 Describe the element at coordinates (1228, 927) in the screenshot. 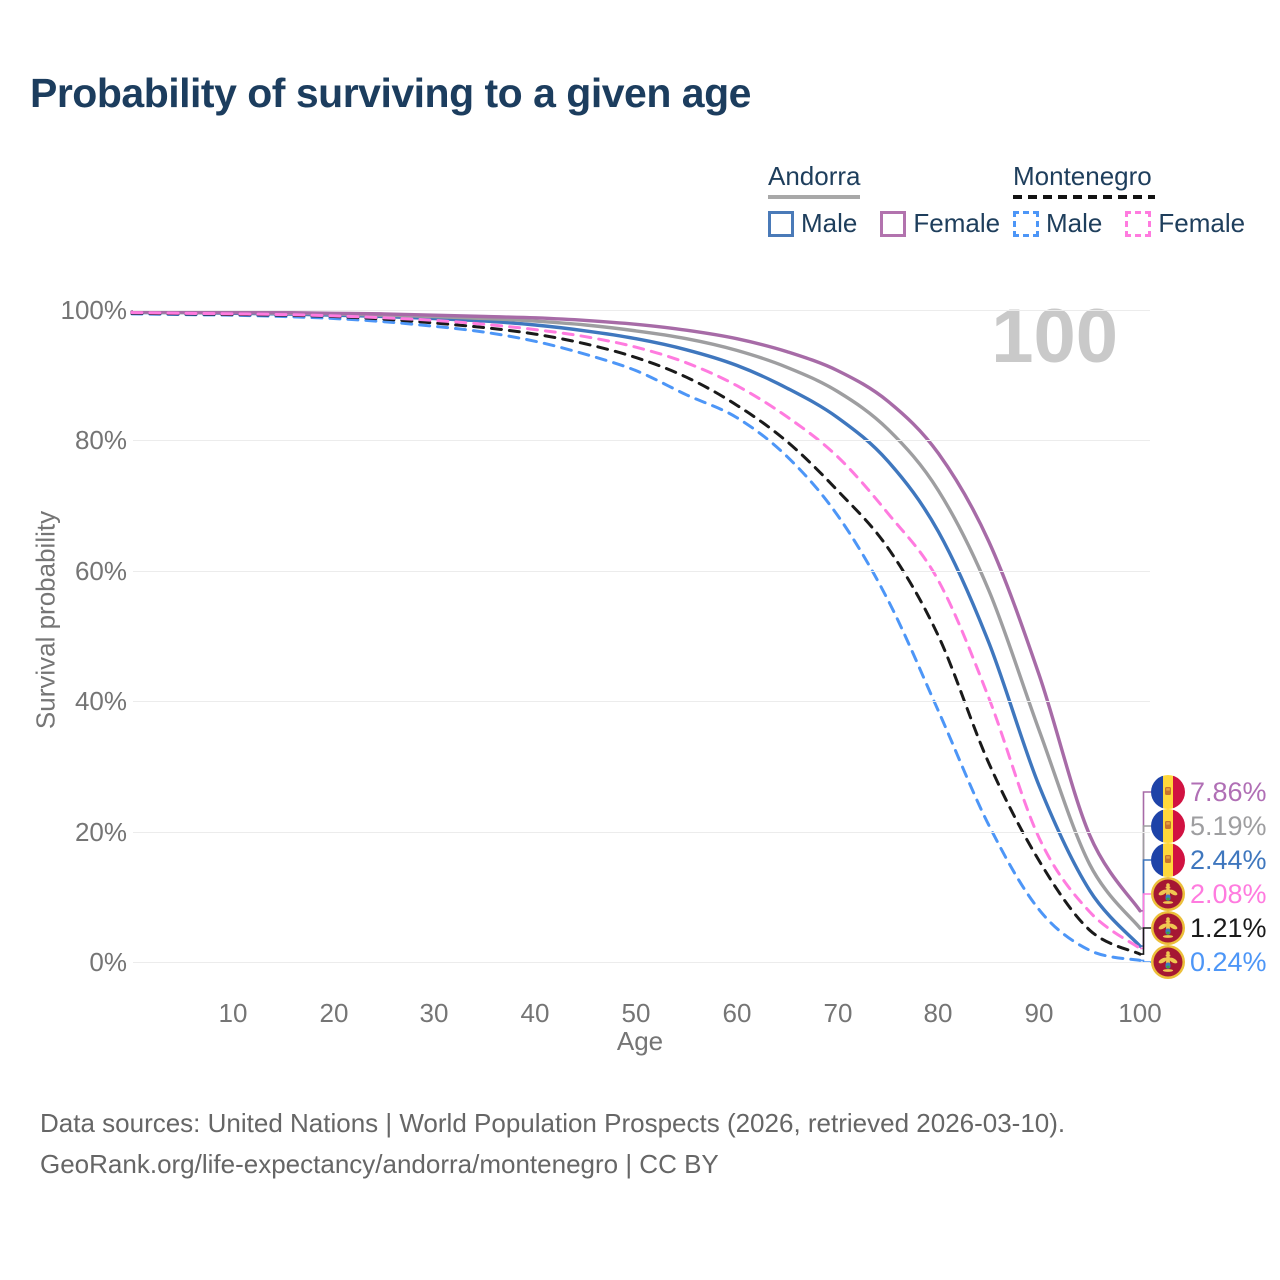

I see `end-value-label: 1.21%` at that location.